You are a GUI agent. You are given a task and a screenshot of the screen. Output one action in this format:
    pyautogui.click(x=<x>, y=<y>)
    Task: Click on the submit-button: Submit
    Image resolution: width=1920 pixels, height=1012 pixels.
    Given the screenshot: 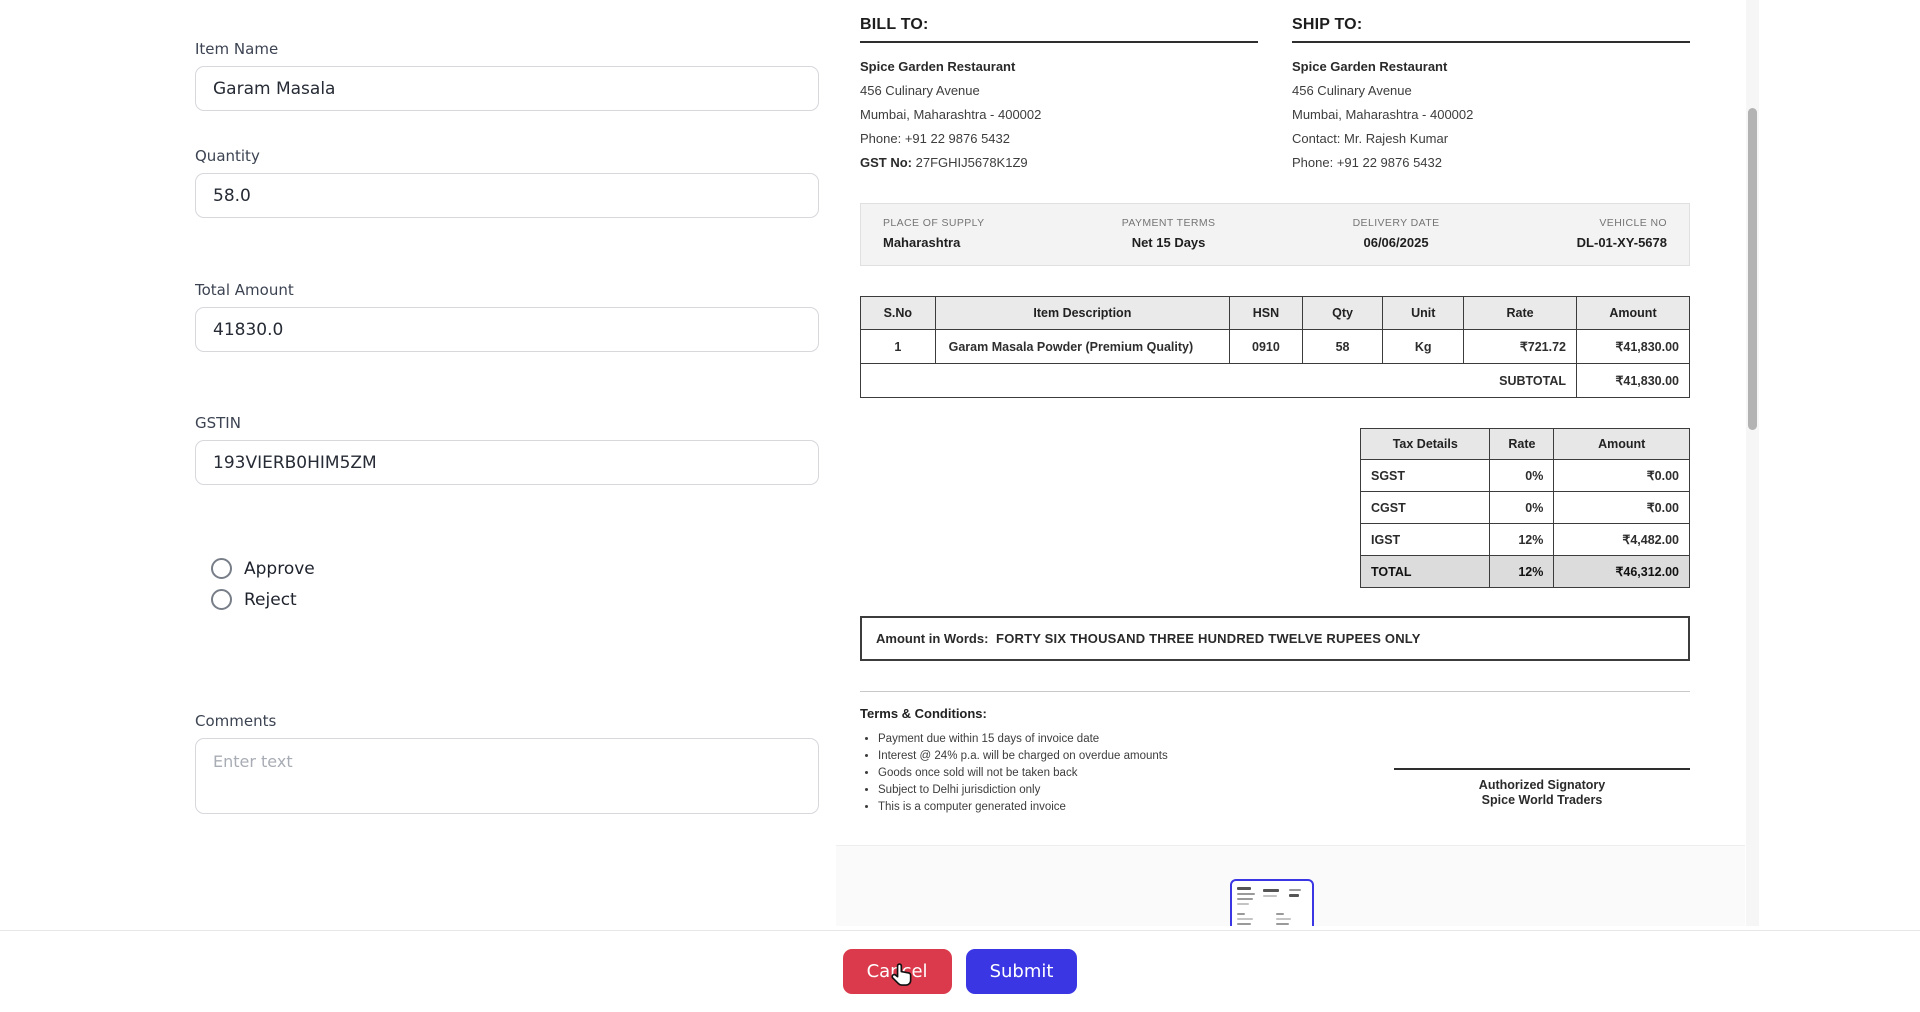 What is the action you would take?
    pyautogui.click(x=1021, y=971)
    